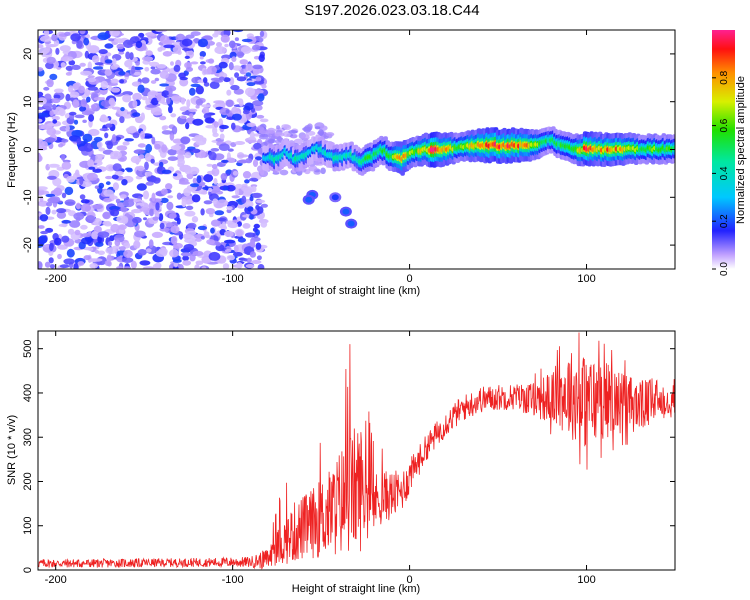  I want to click on snr-y-tick-label: 500, so click(28, 349).